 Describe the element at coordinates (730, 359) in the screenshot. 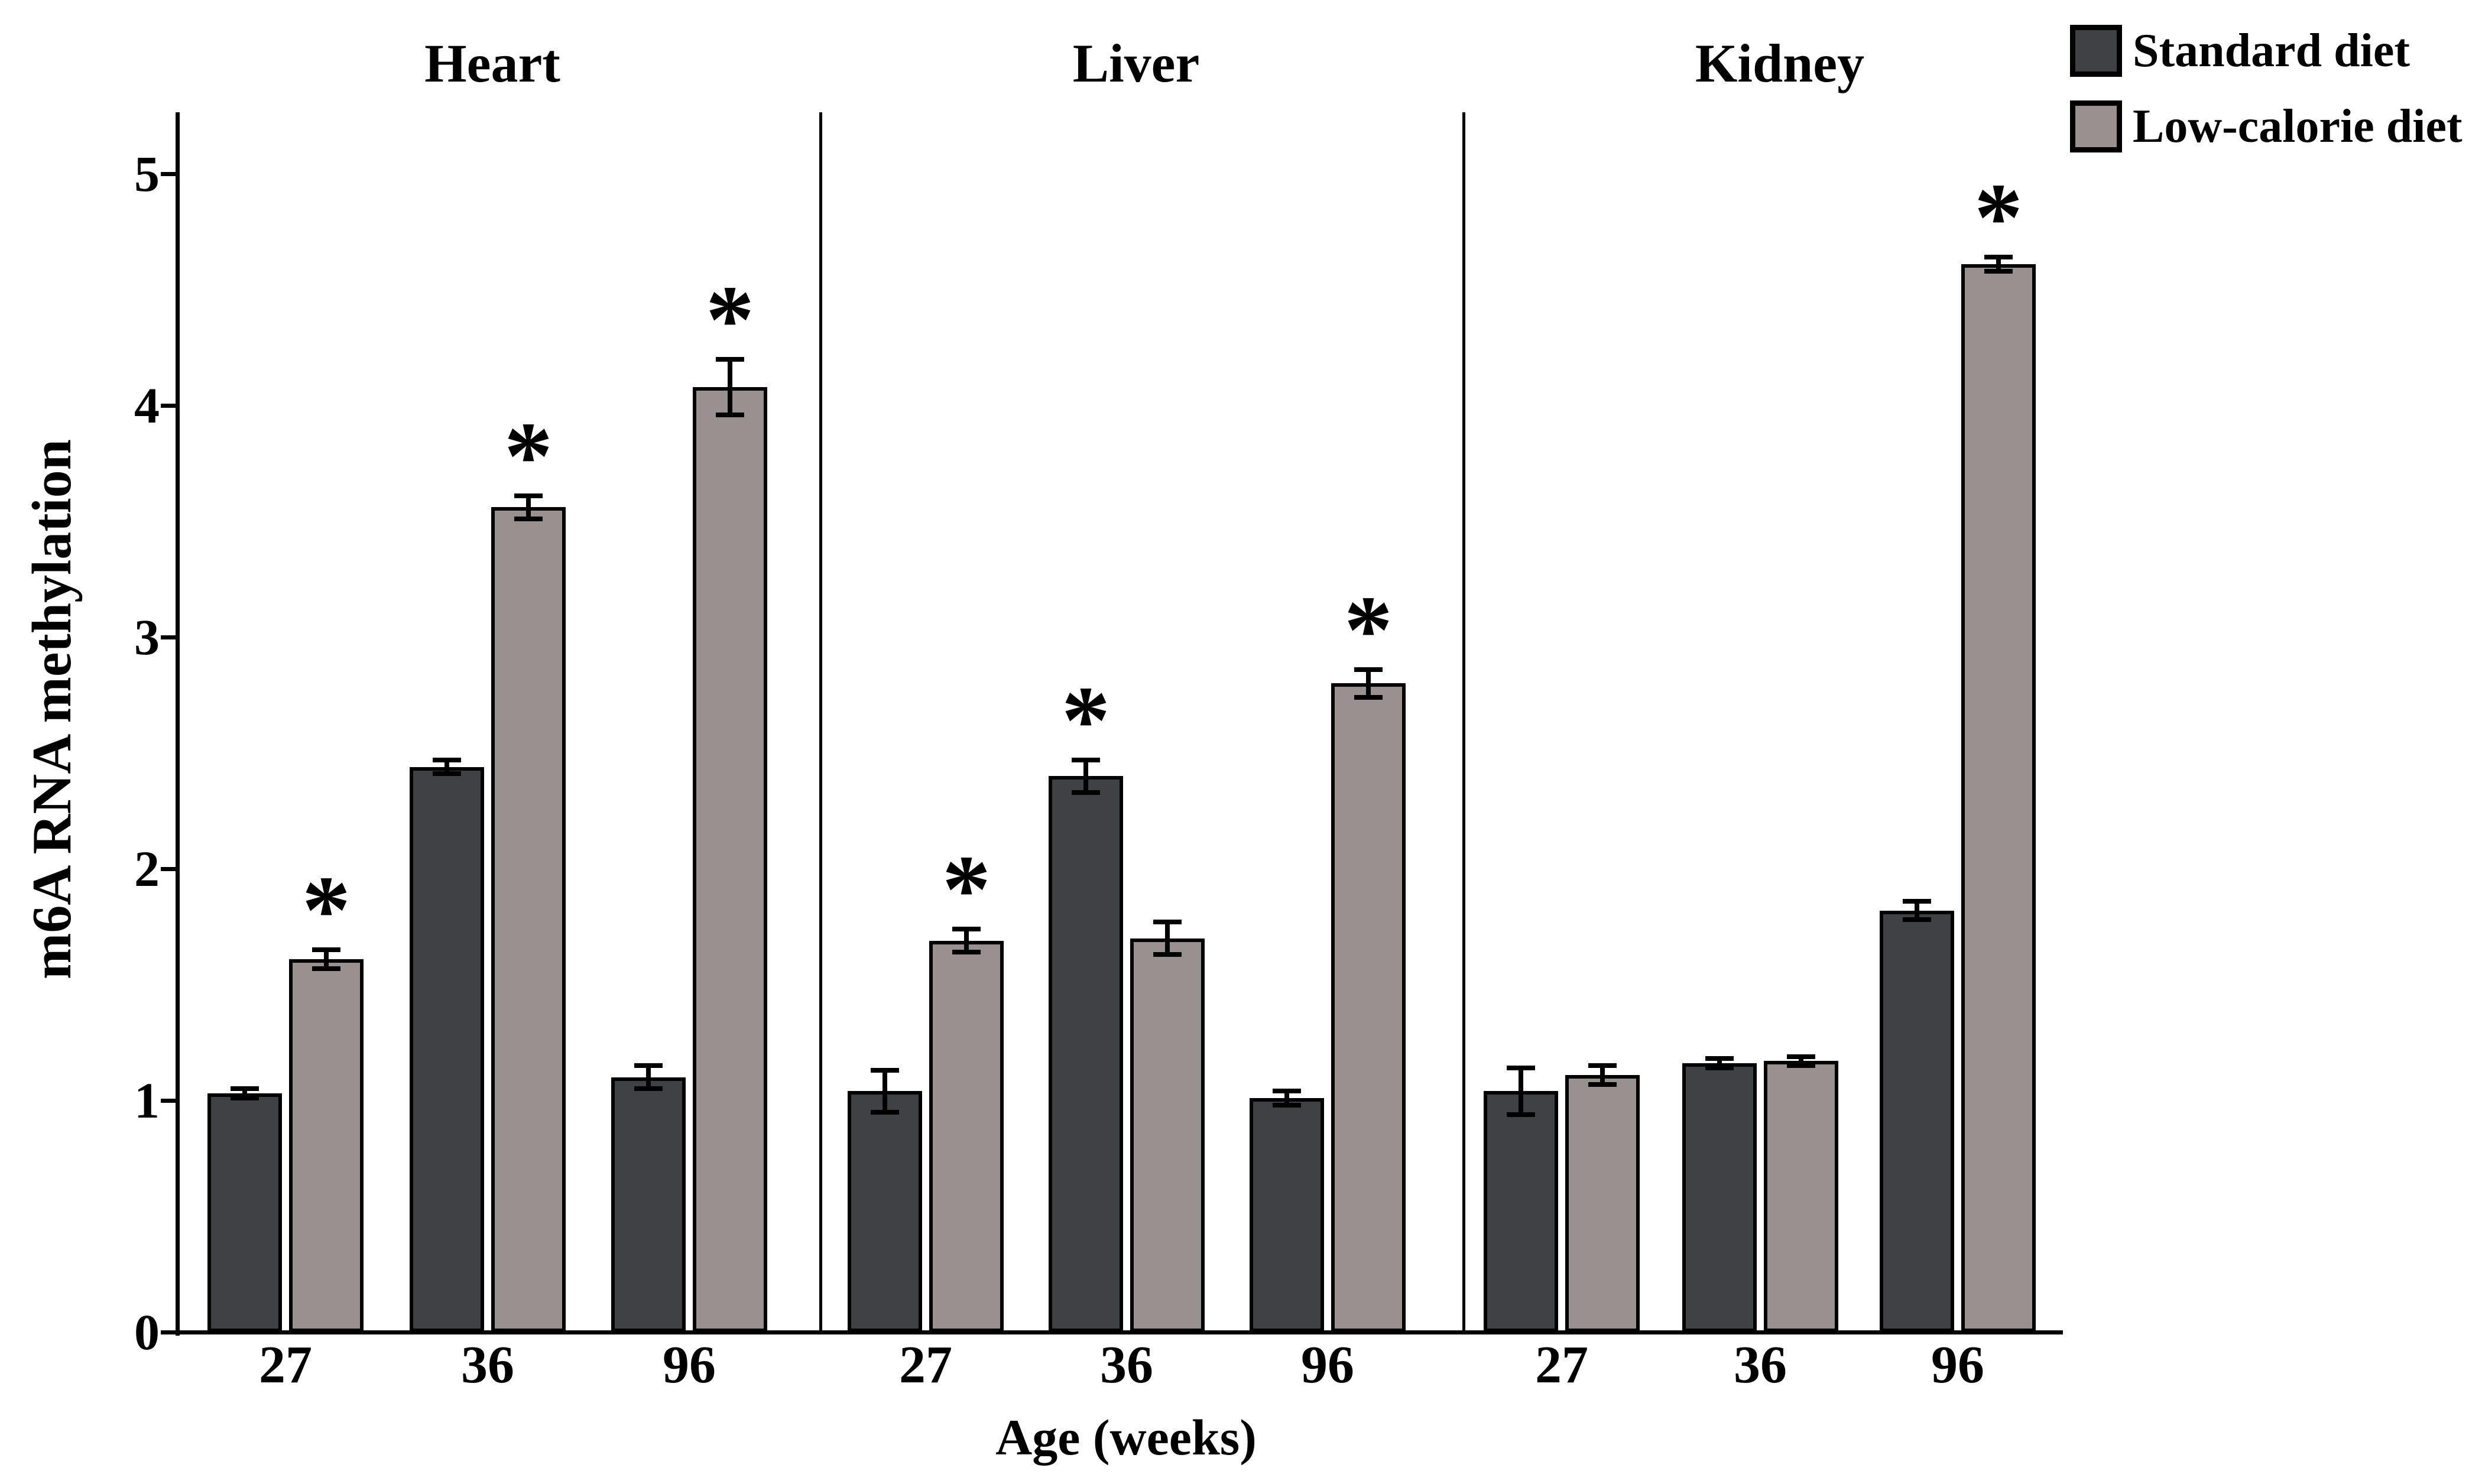

I see `error-bar-cap-top-heart-96-low-calorie` at that location.